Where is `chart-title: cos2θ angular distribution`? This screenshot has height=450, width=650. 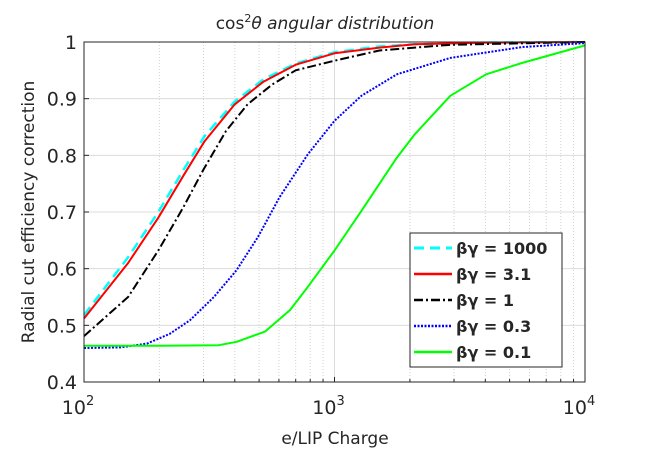
chart-title: cos2θ angular distribution is located at coordinates (325, 23).